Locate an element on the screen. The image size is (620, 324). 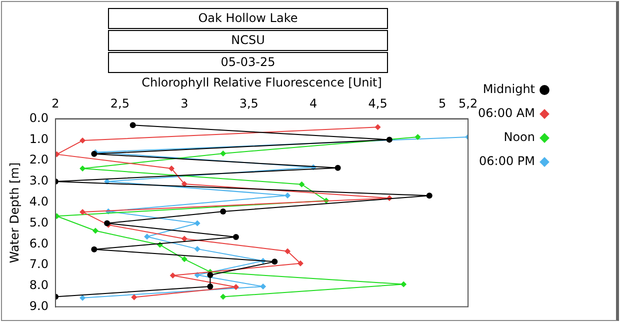
text: 05-03-25 is located at coordinates (248, 62).